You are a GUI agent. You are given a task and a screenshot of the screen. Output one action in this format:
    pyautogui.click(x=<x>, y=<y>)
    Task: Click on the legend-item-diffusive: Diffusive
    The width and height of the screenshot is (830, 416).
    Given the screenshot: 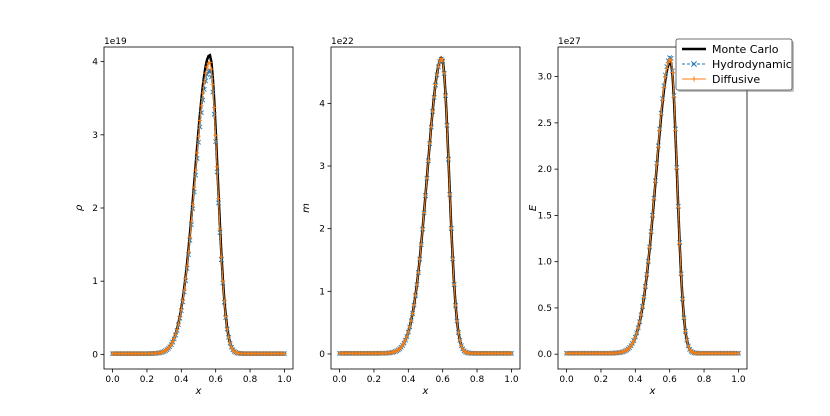 What is the action you would take?
    pyautogui.click(x=721, y=79)
    